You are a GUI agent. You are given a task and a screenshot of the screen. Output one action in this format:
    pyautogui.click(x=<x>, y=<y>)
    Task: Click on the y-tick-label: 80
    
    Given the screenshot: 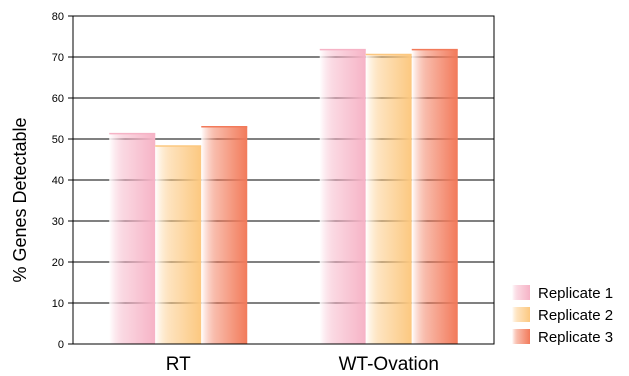 What is the action you would take?
    pyautogui.click(x=58, y=17)
    